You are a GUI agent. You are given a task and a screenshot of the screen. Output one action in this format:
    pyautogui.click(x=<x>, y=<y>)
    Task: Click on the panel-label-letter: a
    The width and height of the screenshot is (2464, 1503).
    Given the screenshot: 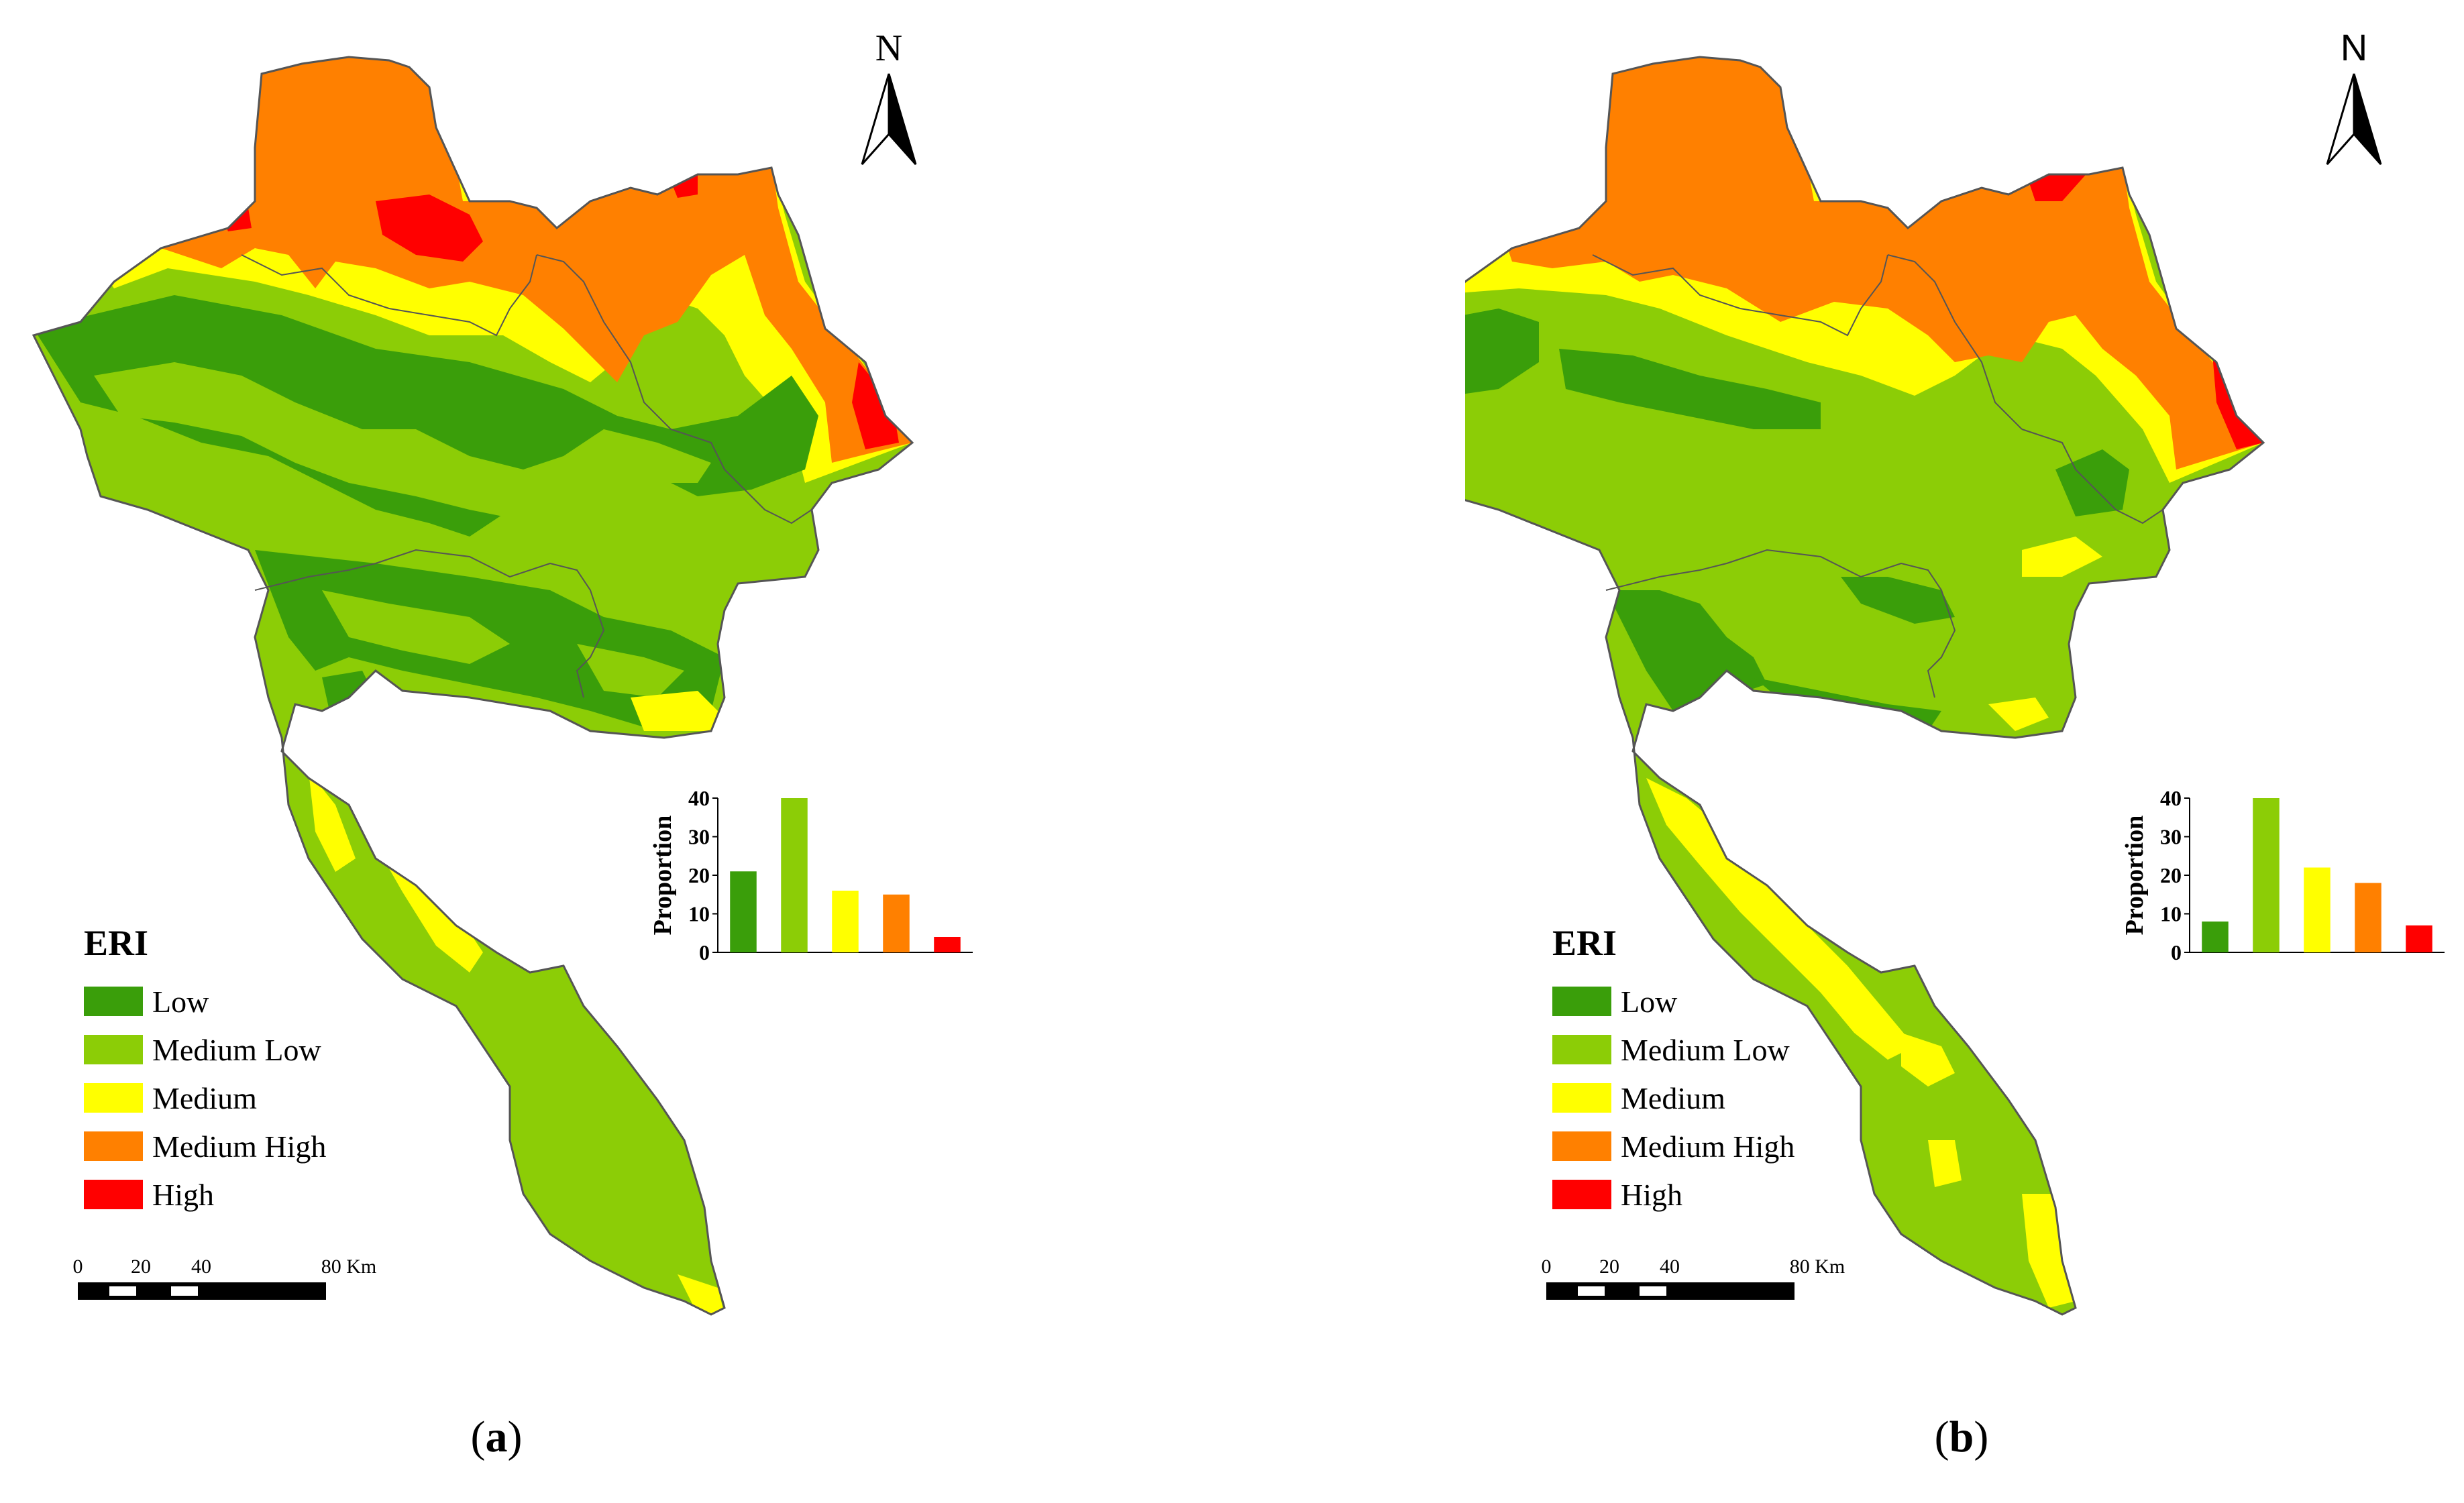 What is the action you would take?
    pyautogui.click(x=496, y=1436)
    